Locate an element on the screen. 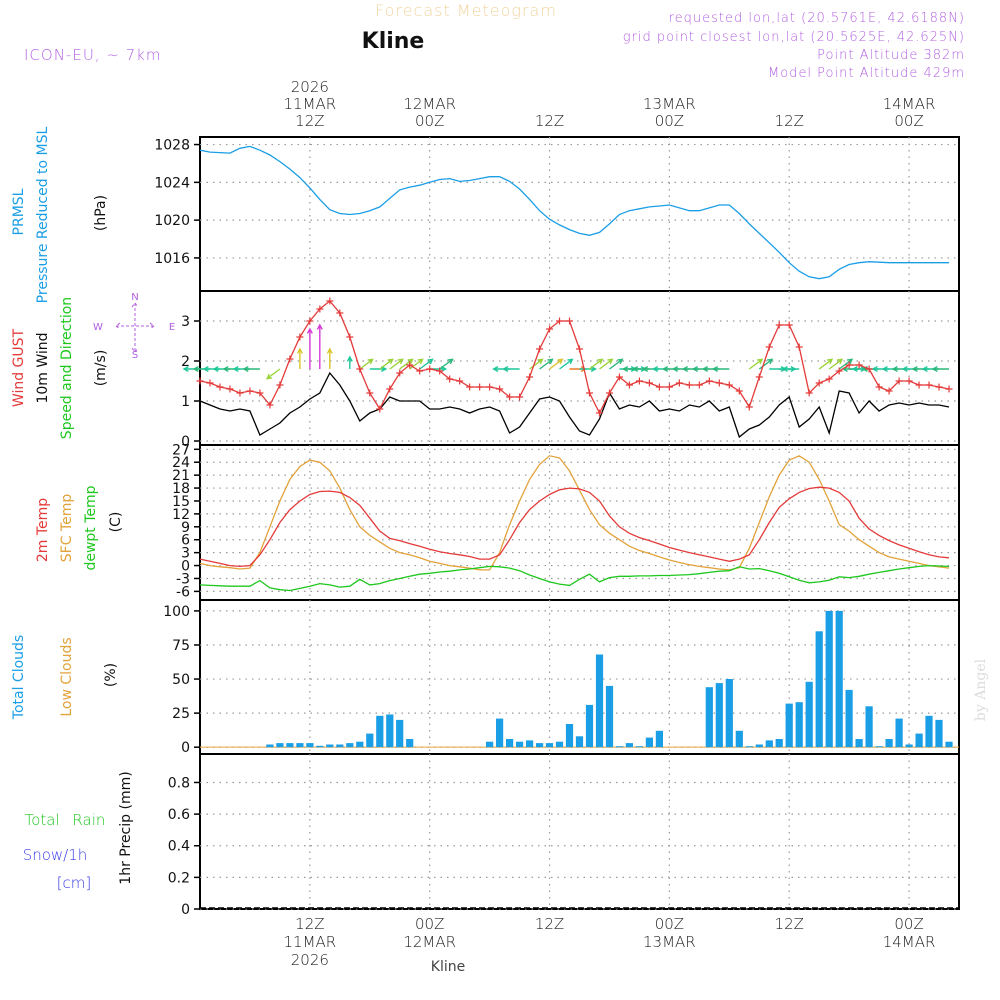 The width and height of the screenshot is (1000, 1000). time-label-top: 00Z is located at coordinates (908, 121).